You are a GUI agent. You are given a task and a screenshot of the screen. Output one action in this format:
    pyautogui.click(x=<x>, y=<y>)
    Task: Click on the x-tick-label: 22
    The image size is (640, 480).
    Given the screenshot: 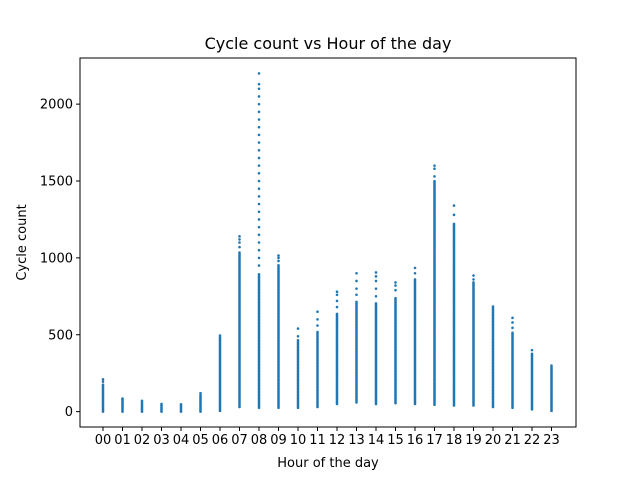 What is the action you would take?
    pyautogui.click(x=532, y=440)
    